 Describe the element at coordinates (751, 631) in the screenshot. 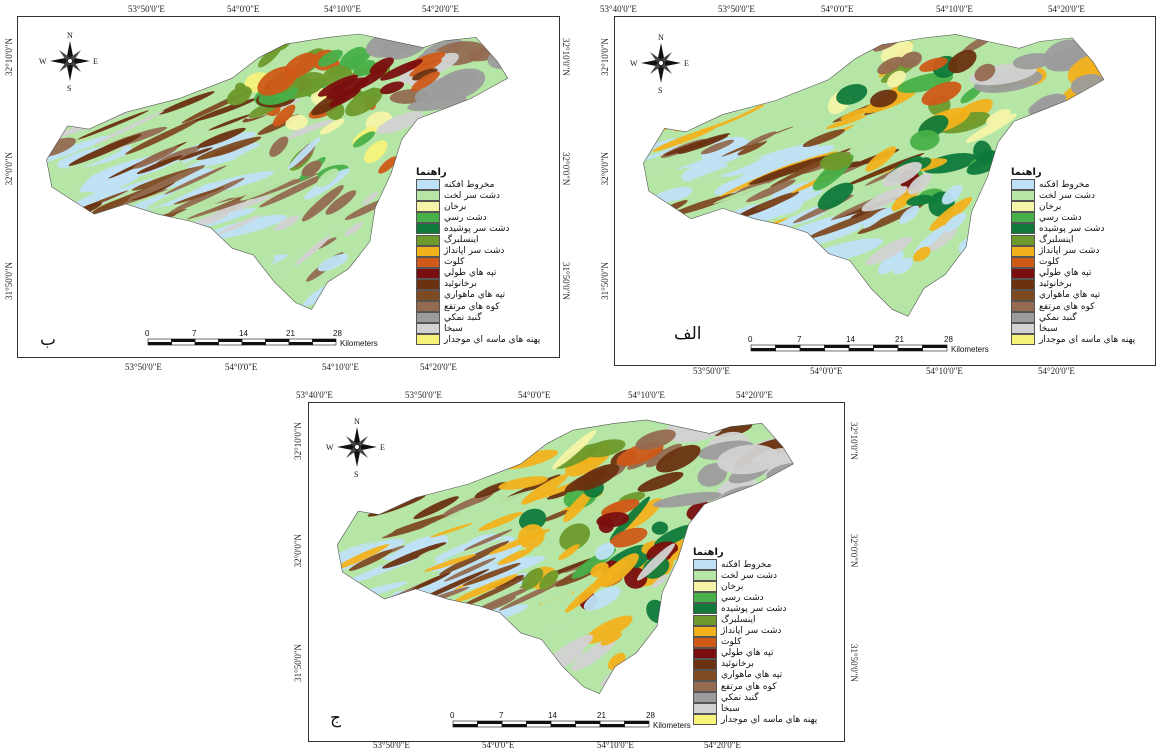

I see `legend-label: دشت سر اپانداژ` at that location.